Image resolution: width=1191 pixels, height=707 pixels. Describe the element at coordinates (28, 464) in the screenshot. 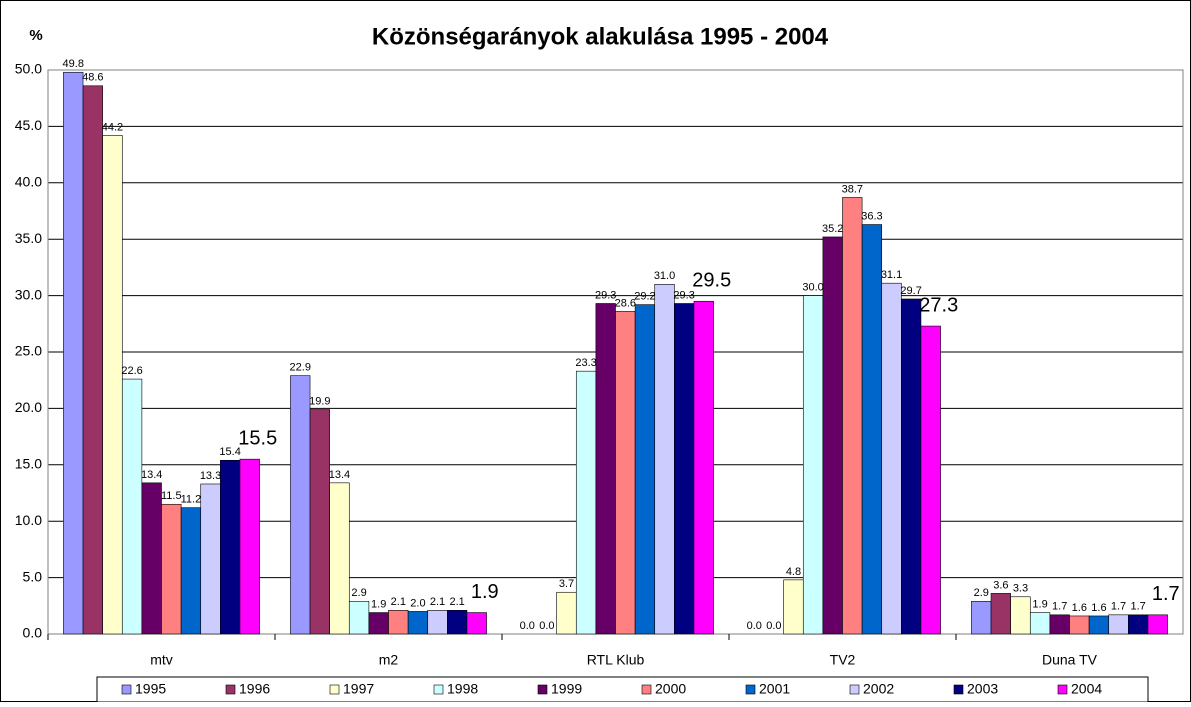

I see `y-tick-label: 15.0` at that location.